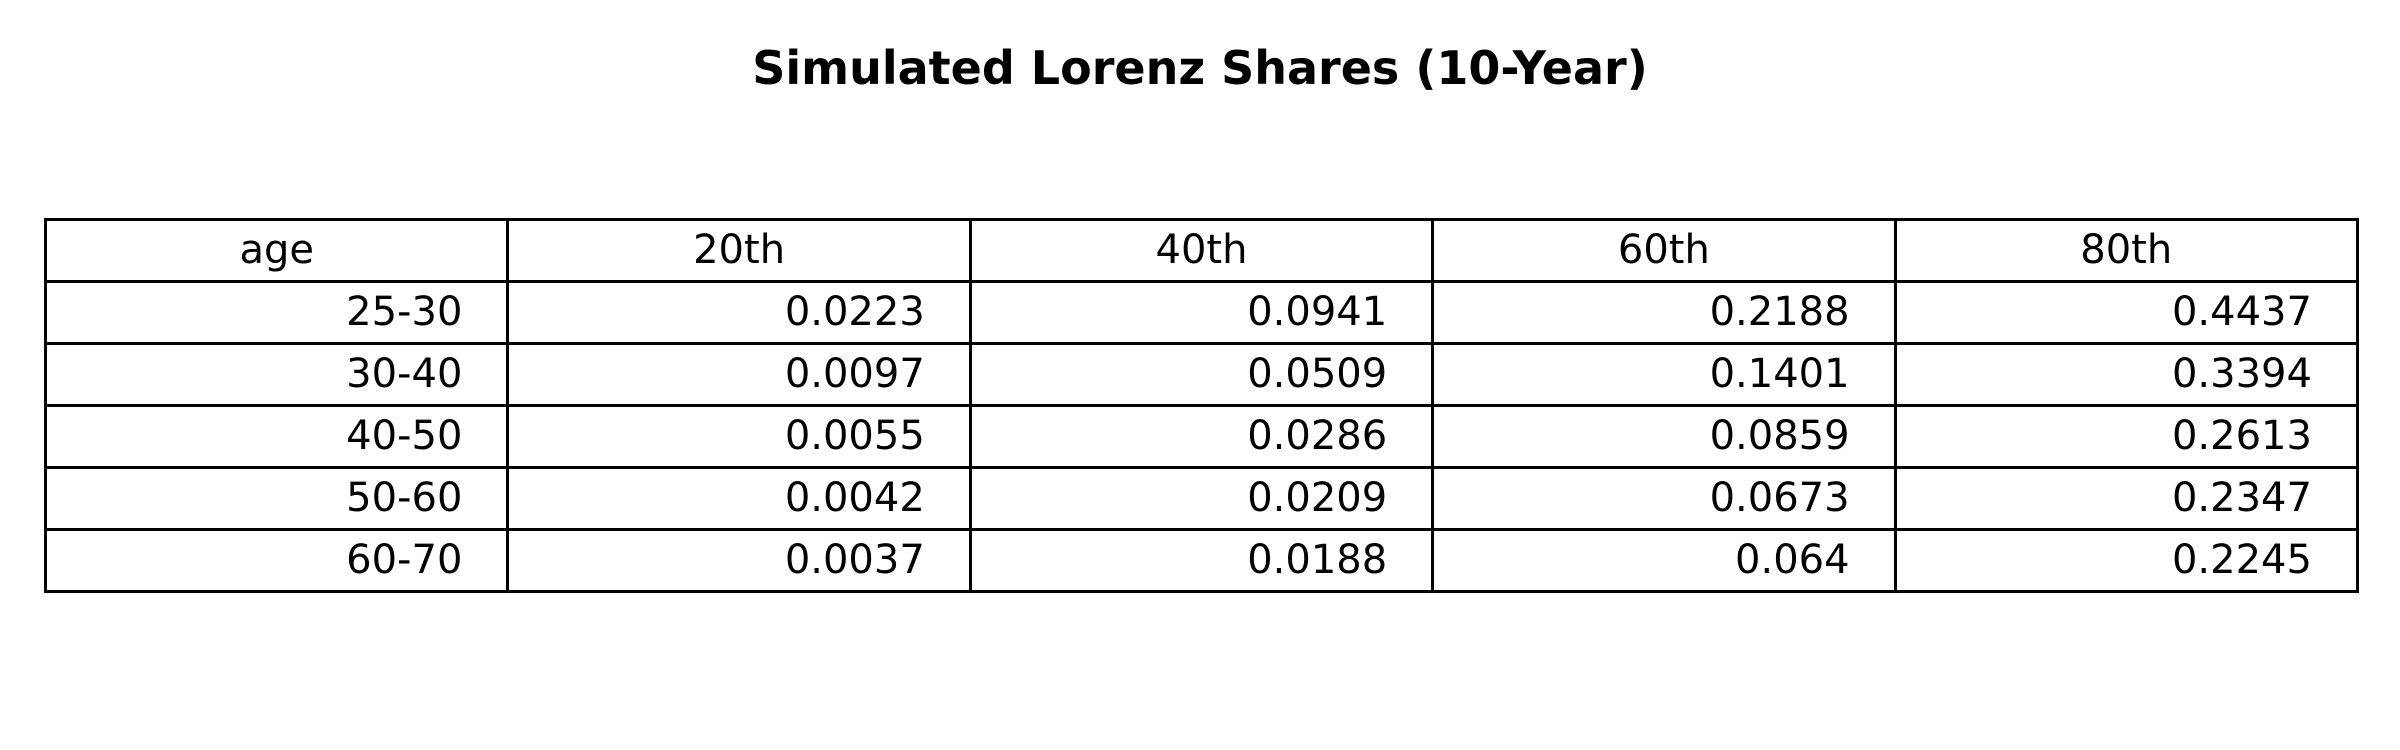  I want to click on table-cell: 25-30, so click(276, 312).